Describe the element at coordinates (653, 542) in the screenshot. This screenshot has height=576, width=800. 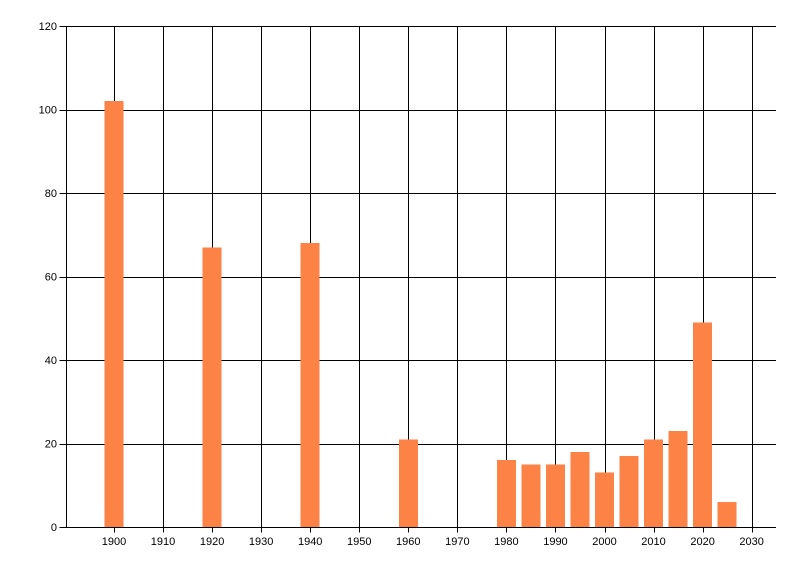
I see `x-axis-tick-label: 2010` at that location.